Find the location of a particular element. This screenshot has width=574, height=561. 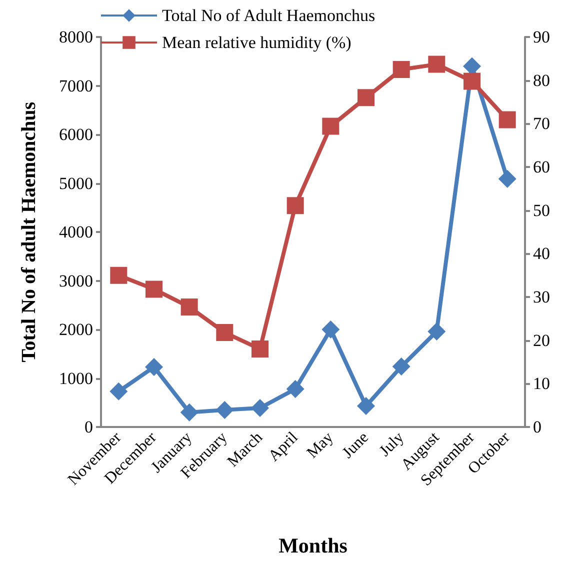

y-tick-label: 2000 is located at coordinates (76, 329).